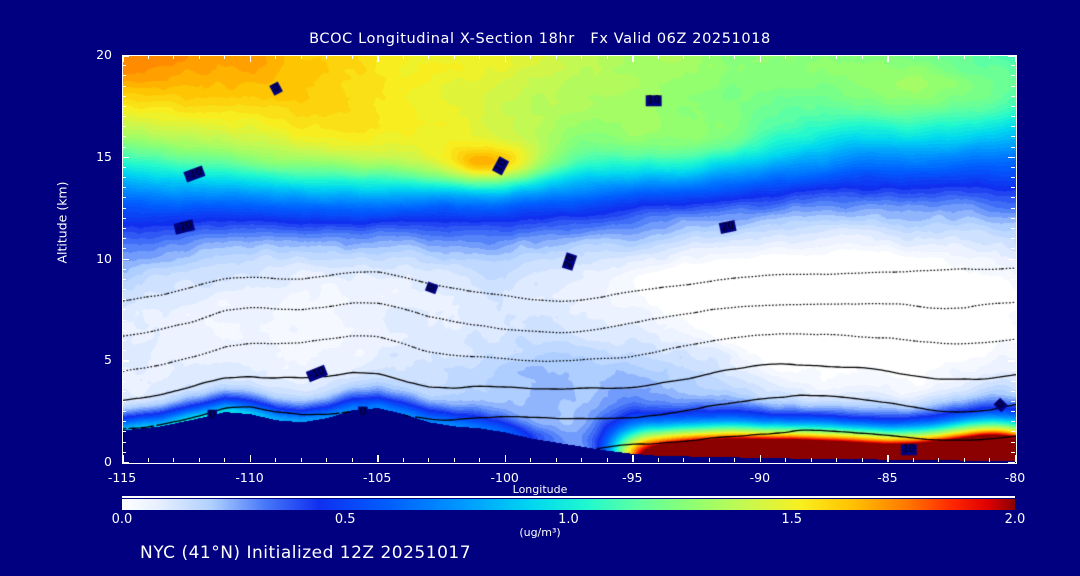 This screenshot has height=576, width=1080. Describe the element at coordinates (760, 477) in the screenshot. I see `x-axis-tick-label: -90` at that location.